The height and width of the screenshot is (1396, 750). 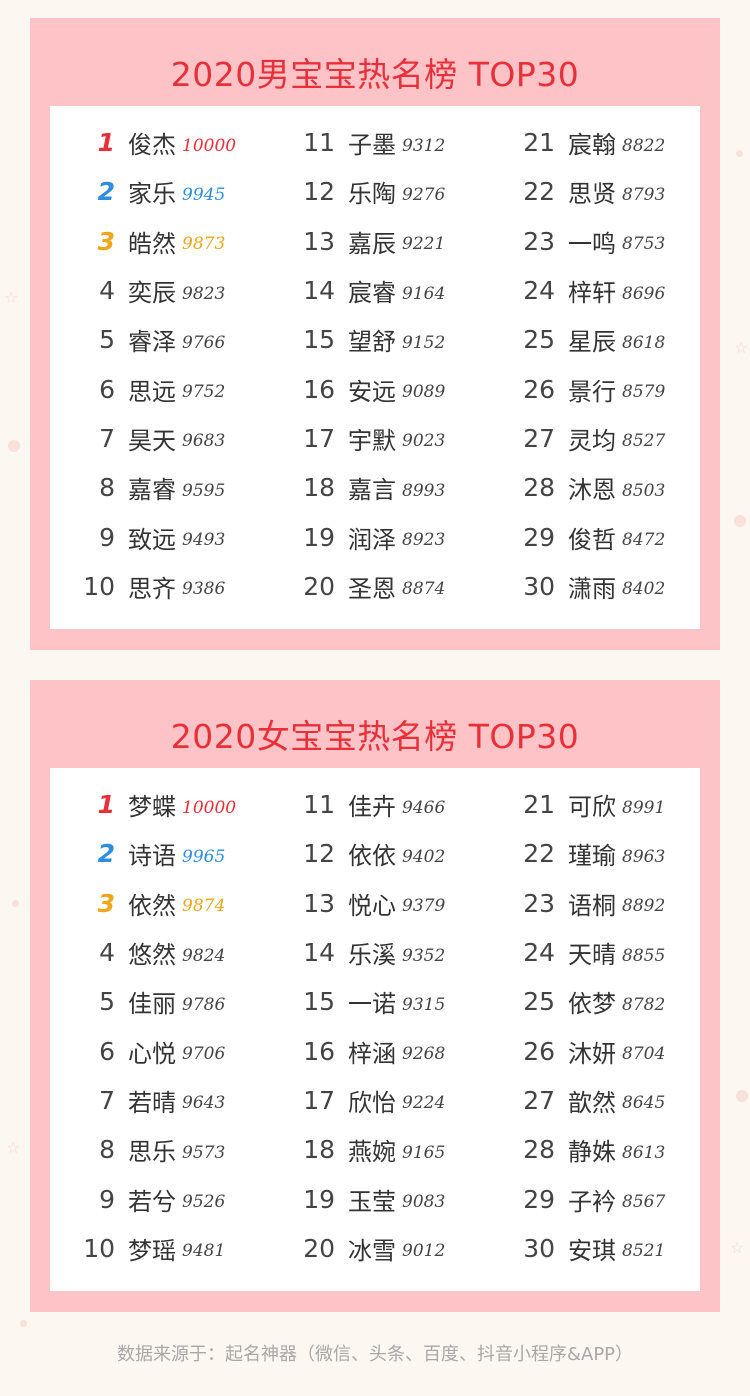 What do you see at coordinates (106, 192) in the screenshot?
I see `rank-number: 2` at bounding box center [106, 192].